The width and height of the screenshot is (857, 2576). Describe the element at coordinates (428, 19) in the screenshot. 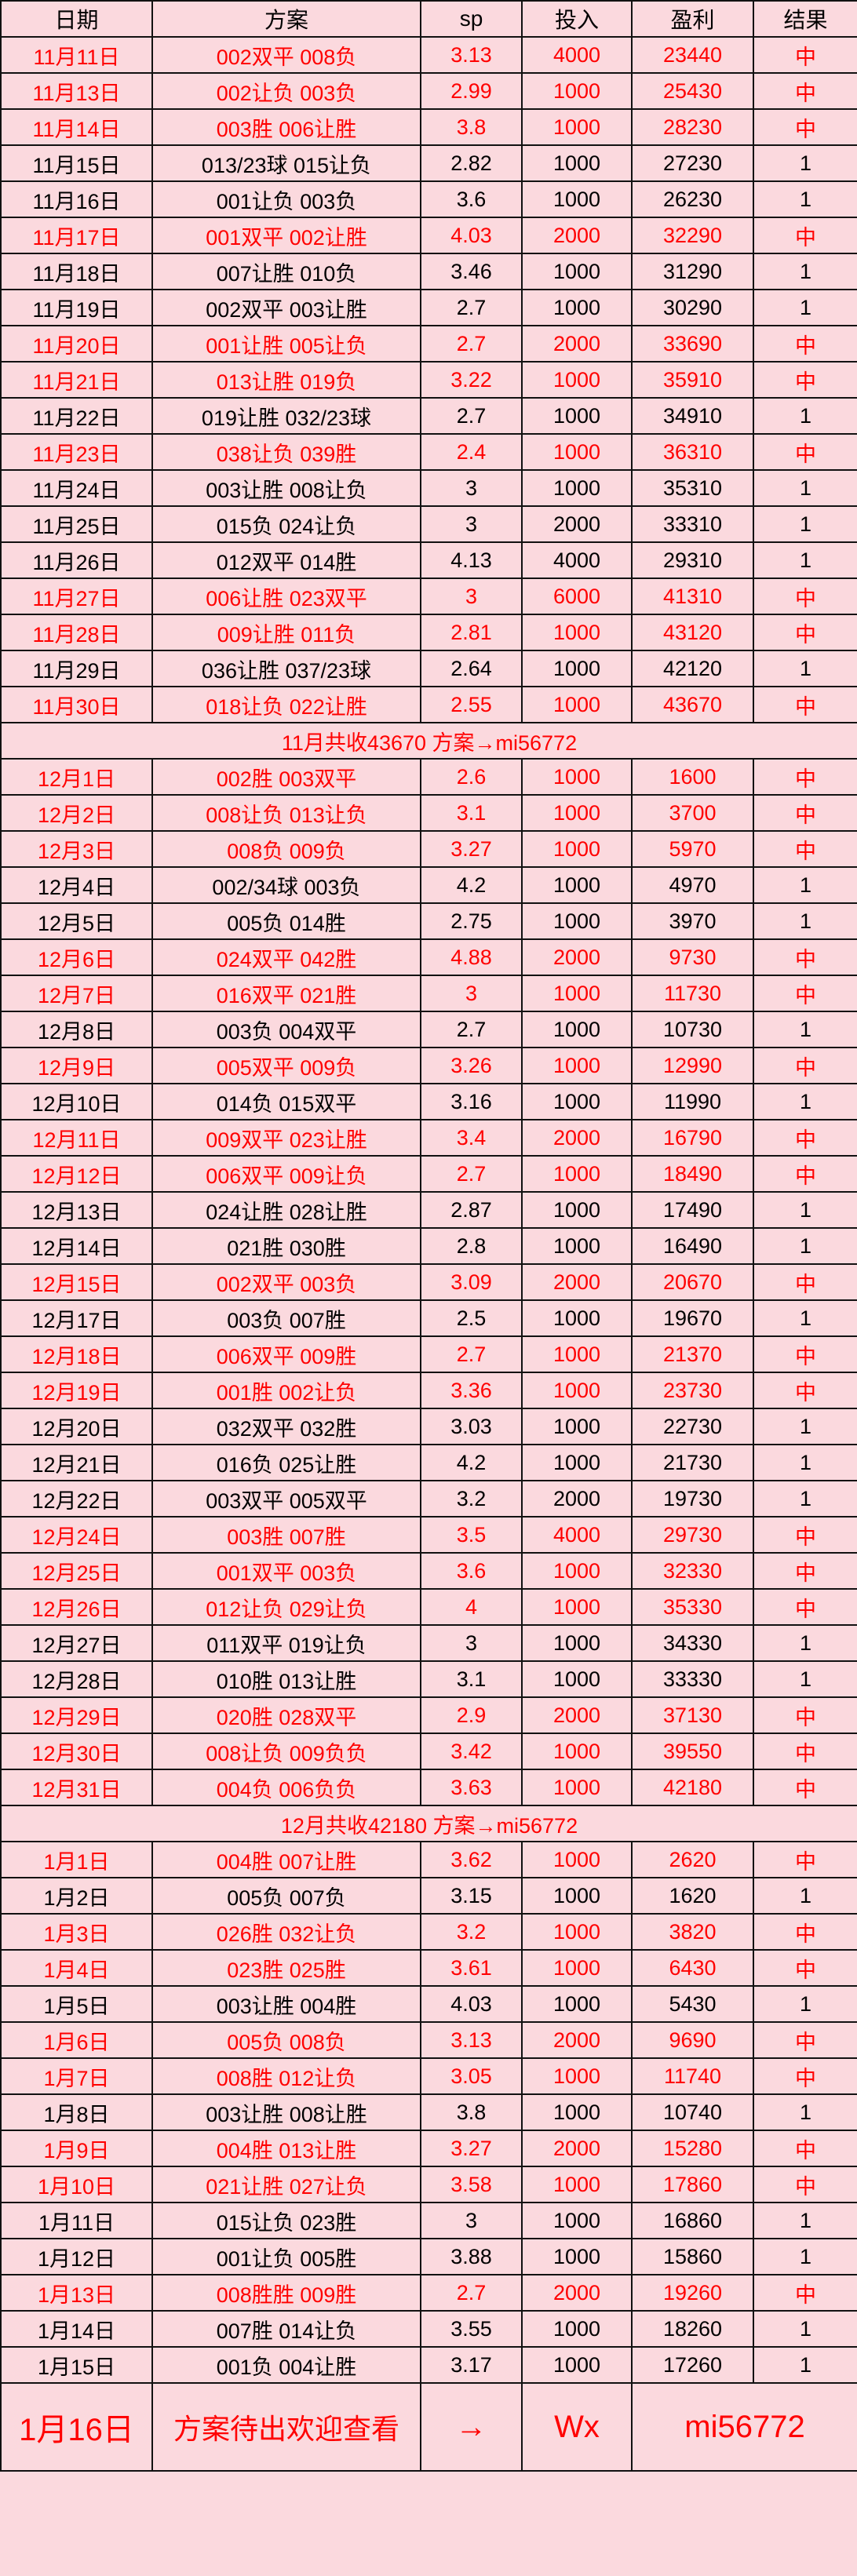

I see `header-row: 日期 方案 sp 投入 盈利 结果` at that location.